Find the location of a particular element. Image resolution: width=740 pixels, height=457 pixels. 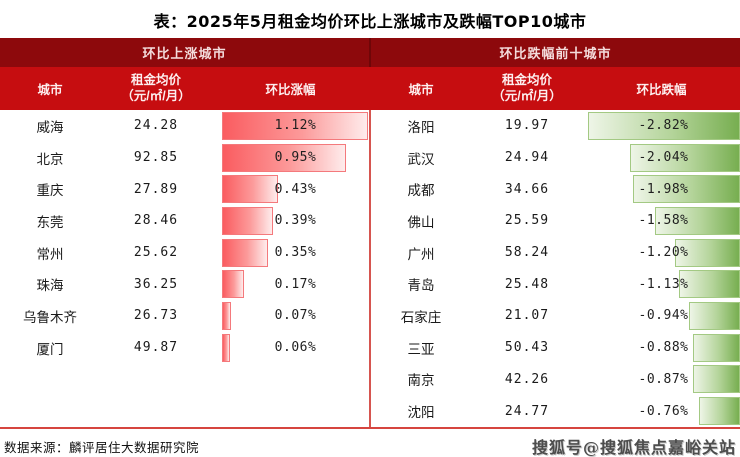

change-percent-label: -2.82% is located at coordinates (663, 126).